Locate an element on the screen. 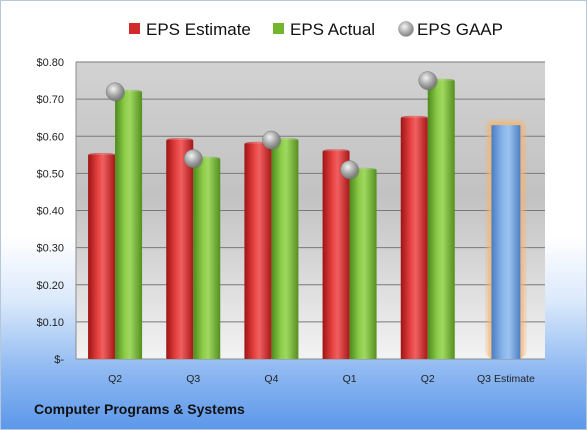 The height and width of the screenshot is (430, 587). x-tick-label: Q4 is located at coordinates (271, 379).